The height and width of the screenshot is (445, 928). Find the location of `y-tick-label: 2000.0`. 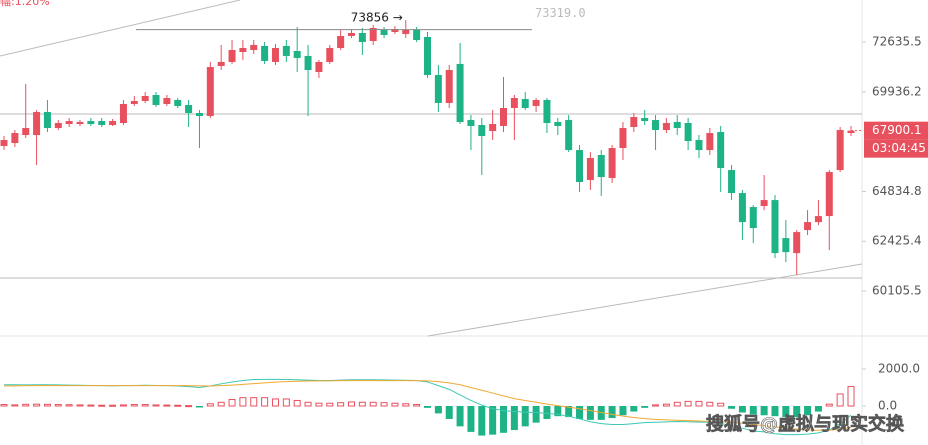

y-tick-label: 2000.0 is located at coordinates (899, 369).